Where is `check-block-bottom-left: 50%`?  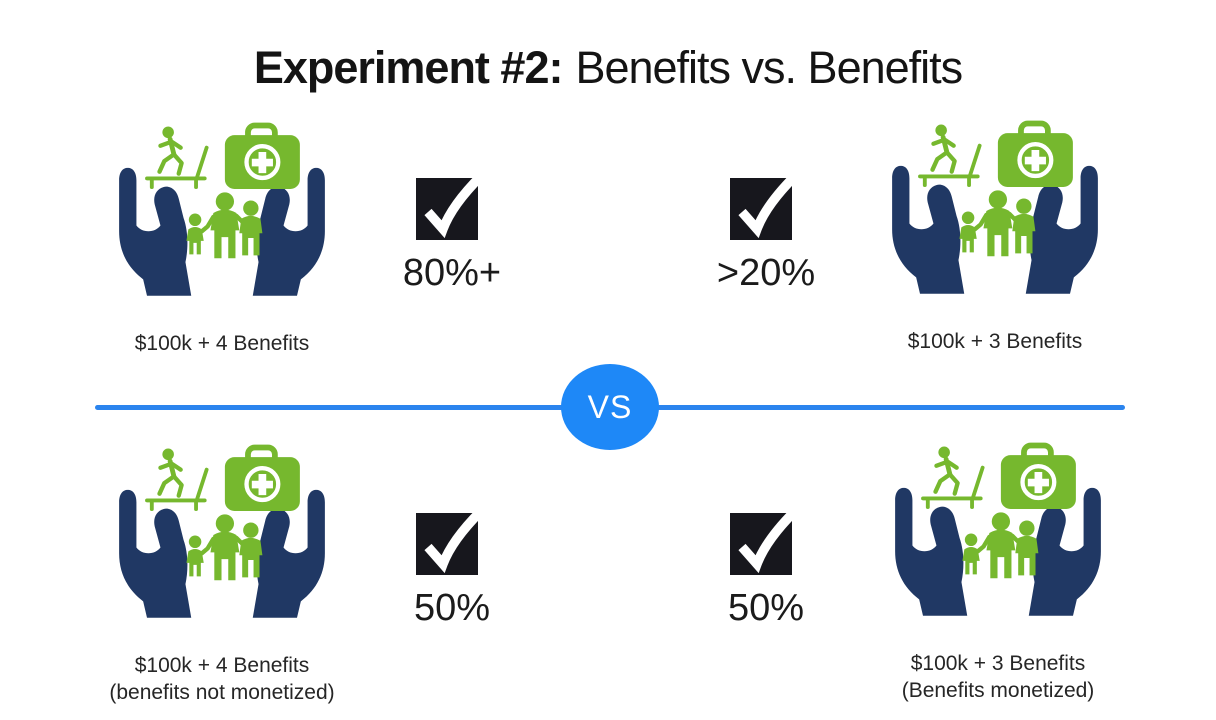 check-block-bottom-left: 50% is located at coordinates (452, 568).